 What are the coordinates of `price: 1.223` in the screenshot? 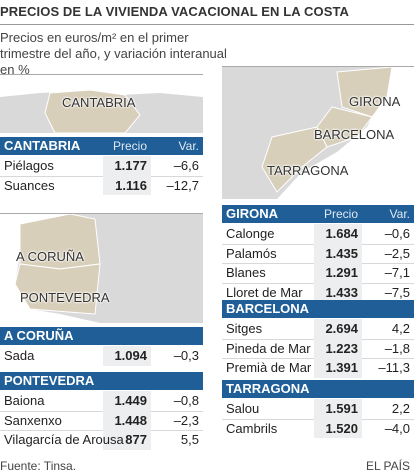 It's located at (341, 348).